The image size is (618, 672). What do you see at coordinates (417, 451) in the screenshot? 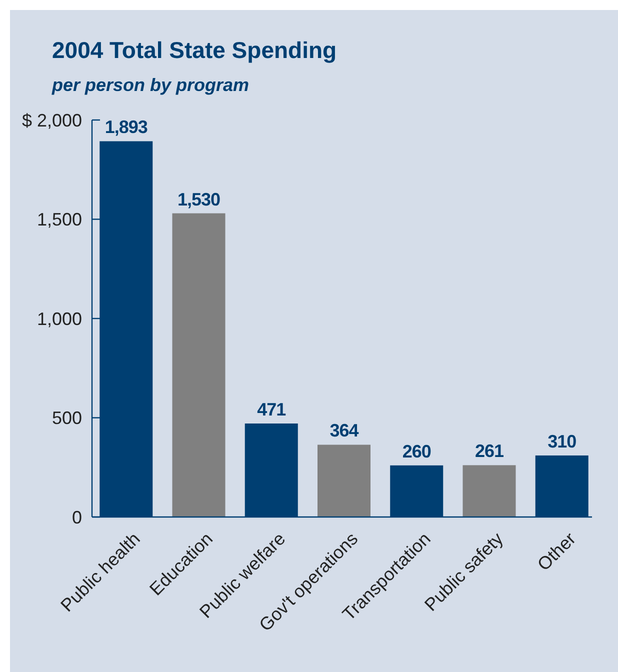
I see `data-label: 260` at bounding box center [417, 451].